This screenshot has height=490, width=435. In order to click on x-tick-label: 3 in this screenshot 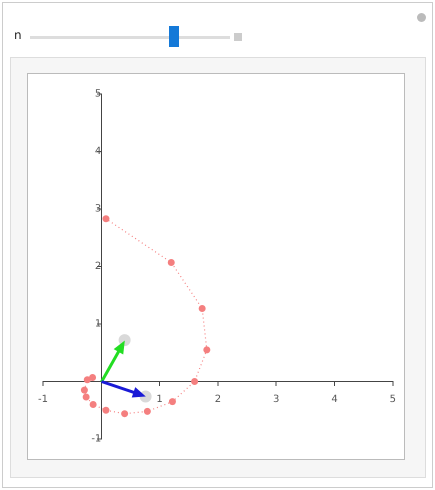, I will do `click(276, 400)`.